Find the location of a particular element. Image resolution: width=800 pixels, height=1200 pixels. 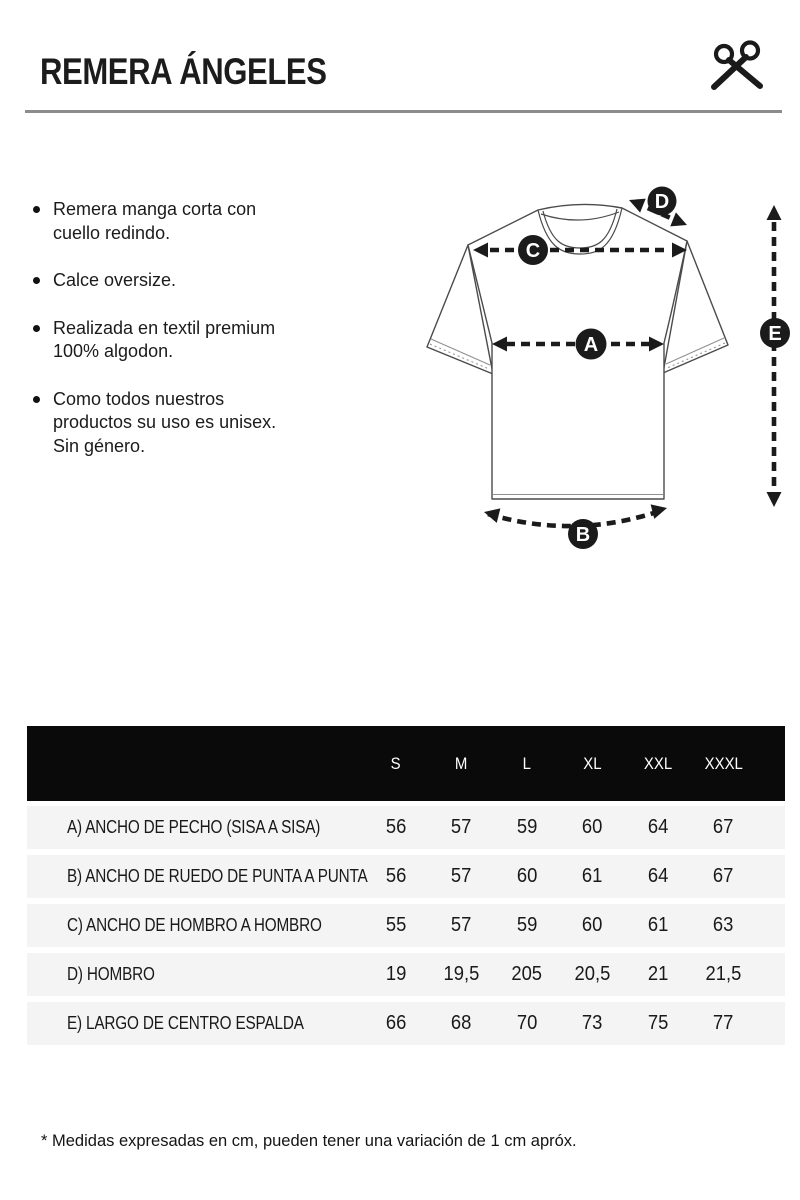

cell-value: 73 is located at coordinates (592, 1023).